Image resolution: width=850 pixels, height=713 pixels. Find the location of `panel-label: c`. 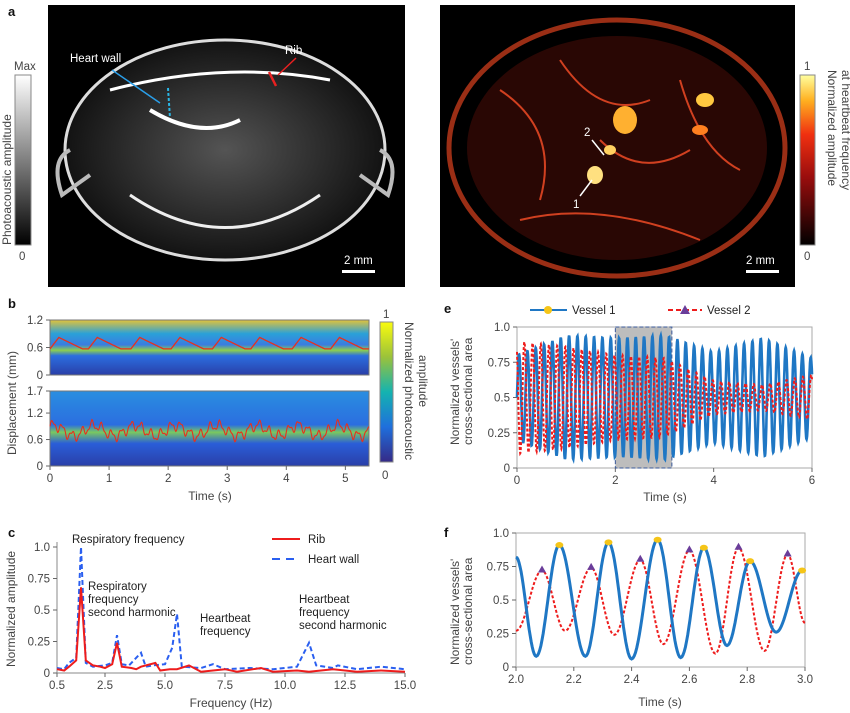

panel-label: c is located at coordinates (11, 532).